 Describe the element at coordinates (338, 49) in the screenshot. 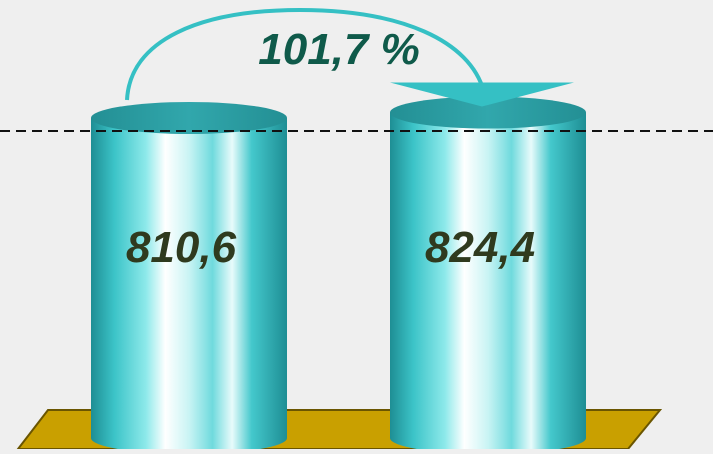

I see `growth-label: 101,7 %` at that location.